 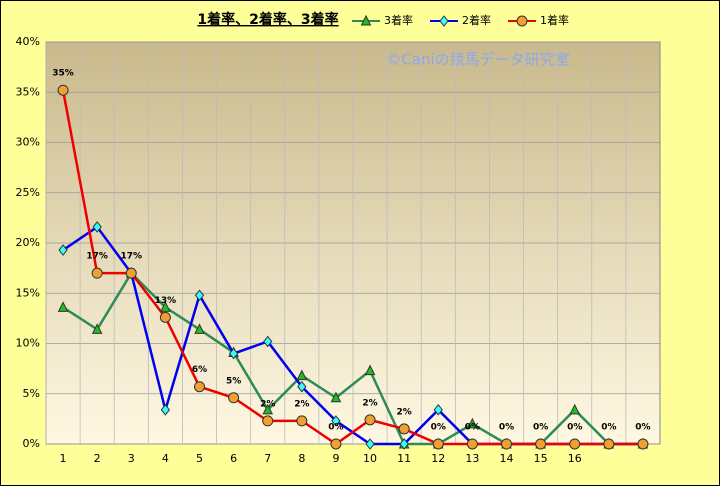 What do you see at coordinates (267, 19) in the screenshot?
I see `chart-title: 1着率、2着率、3着率` at bounding box center [267, 19].